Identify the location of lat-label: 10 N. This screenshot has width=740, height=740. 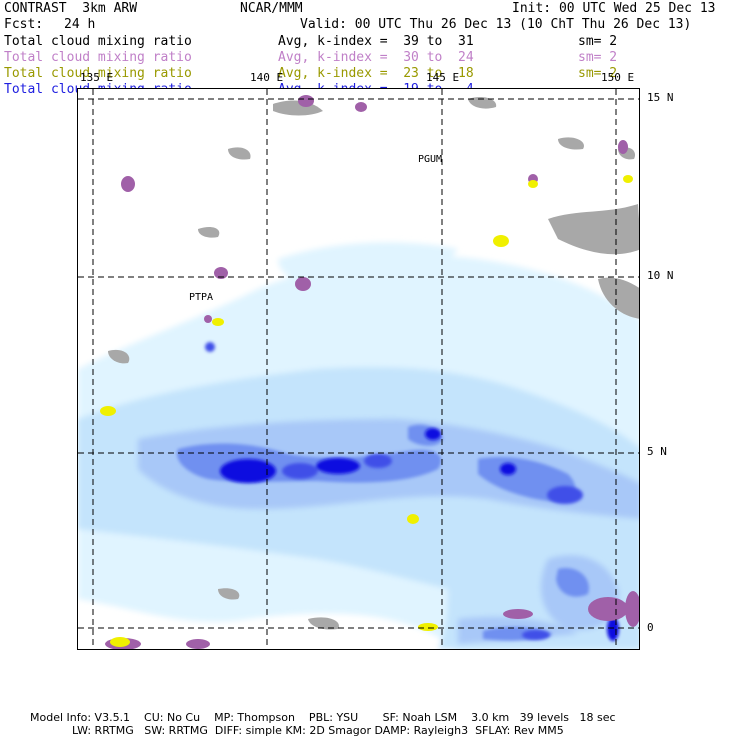
(660, 275).